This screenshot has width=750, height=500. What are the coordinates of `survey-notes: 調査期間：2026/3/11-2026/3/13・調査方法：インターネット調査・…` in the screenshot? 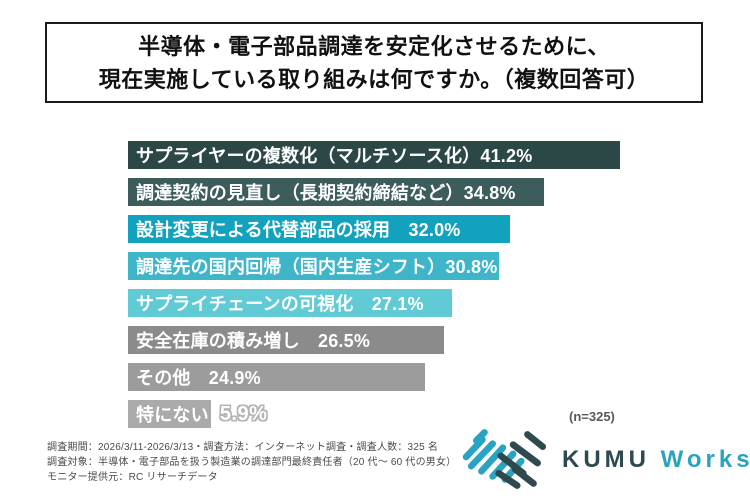 It's located at (251, 462).